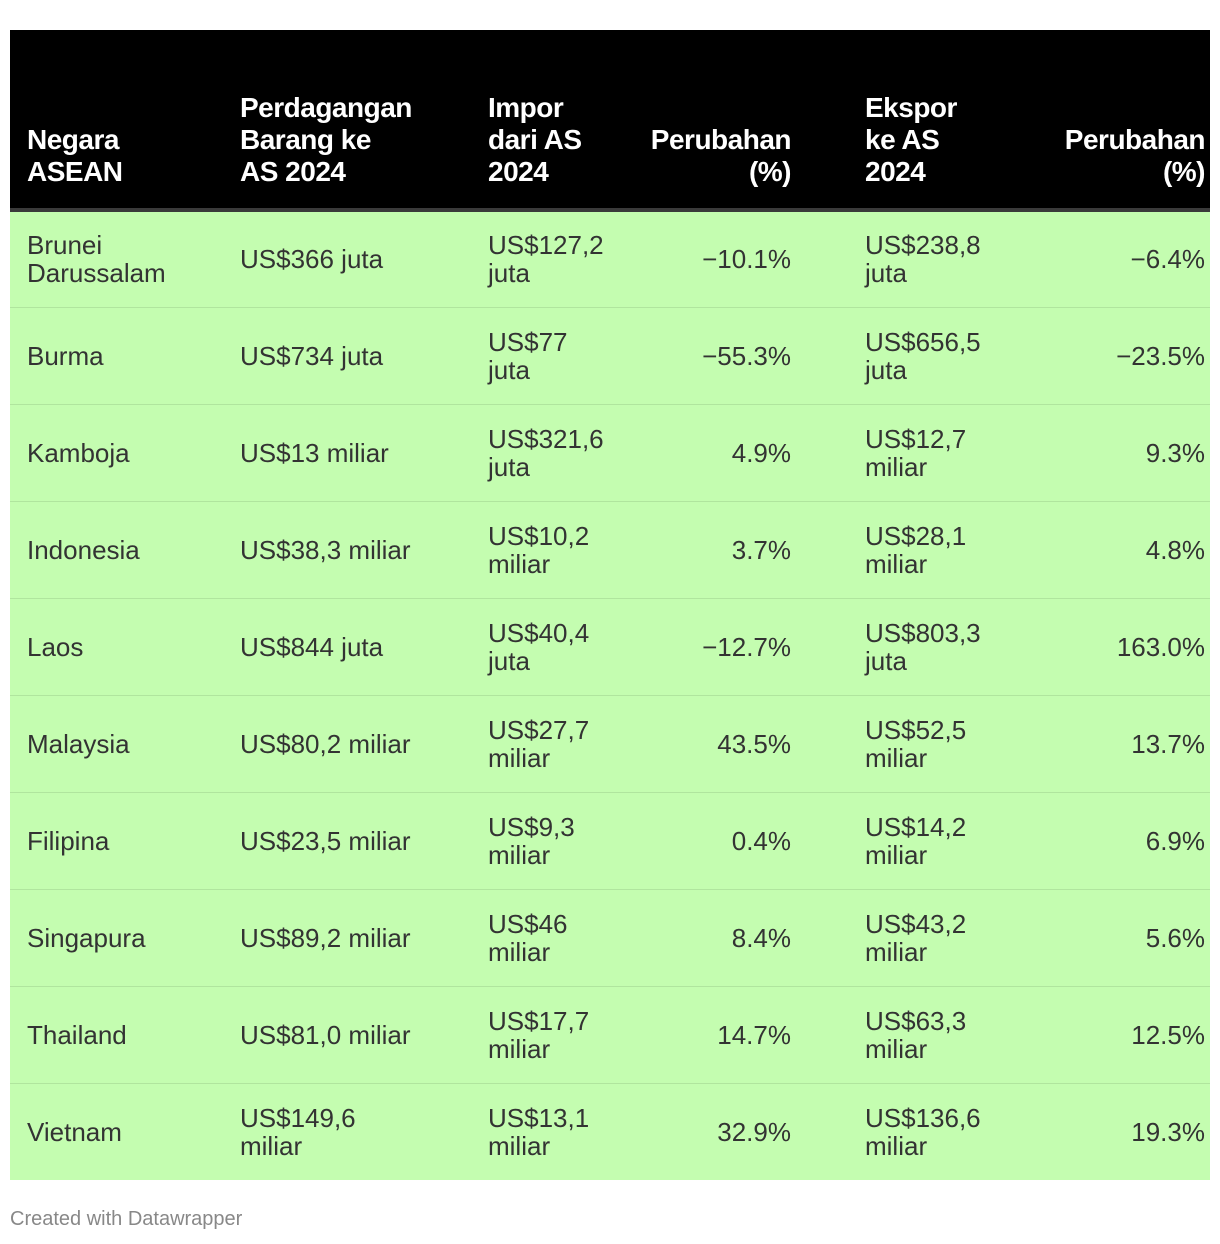 The height and width of the screenshot is (1244, 1220). I want to click on cell-imports: US$40,4 juta, so click(547, 647).